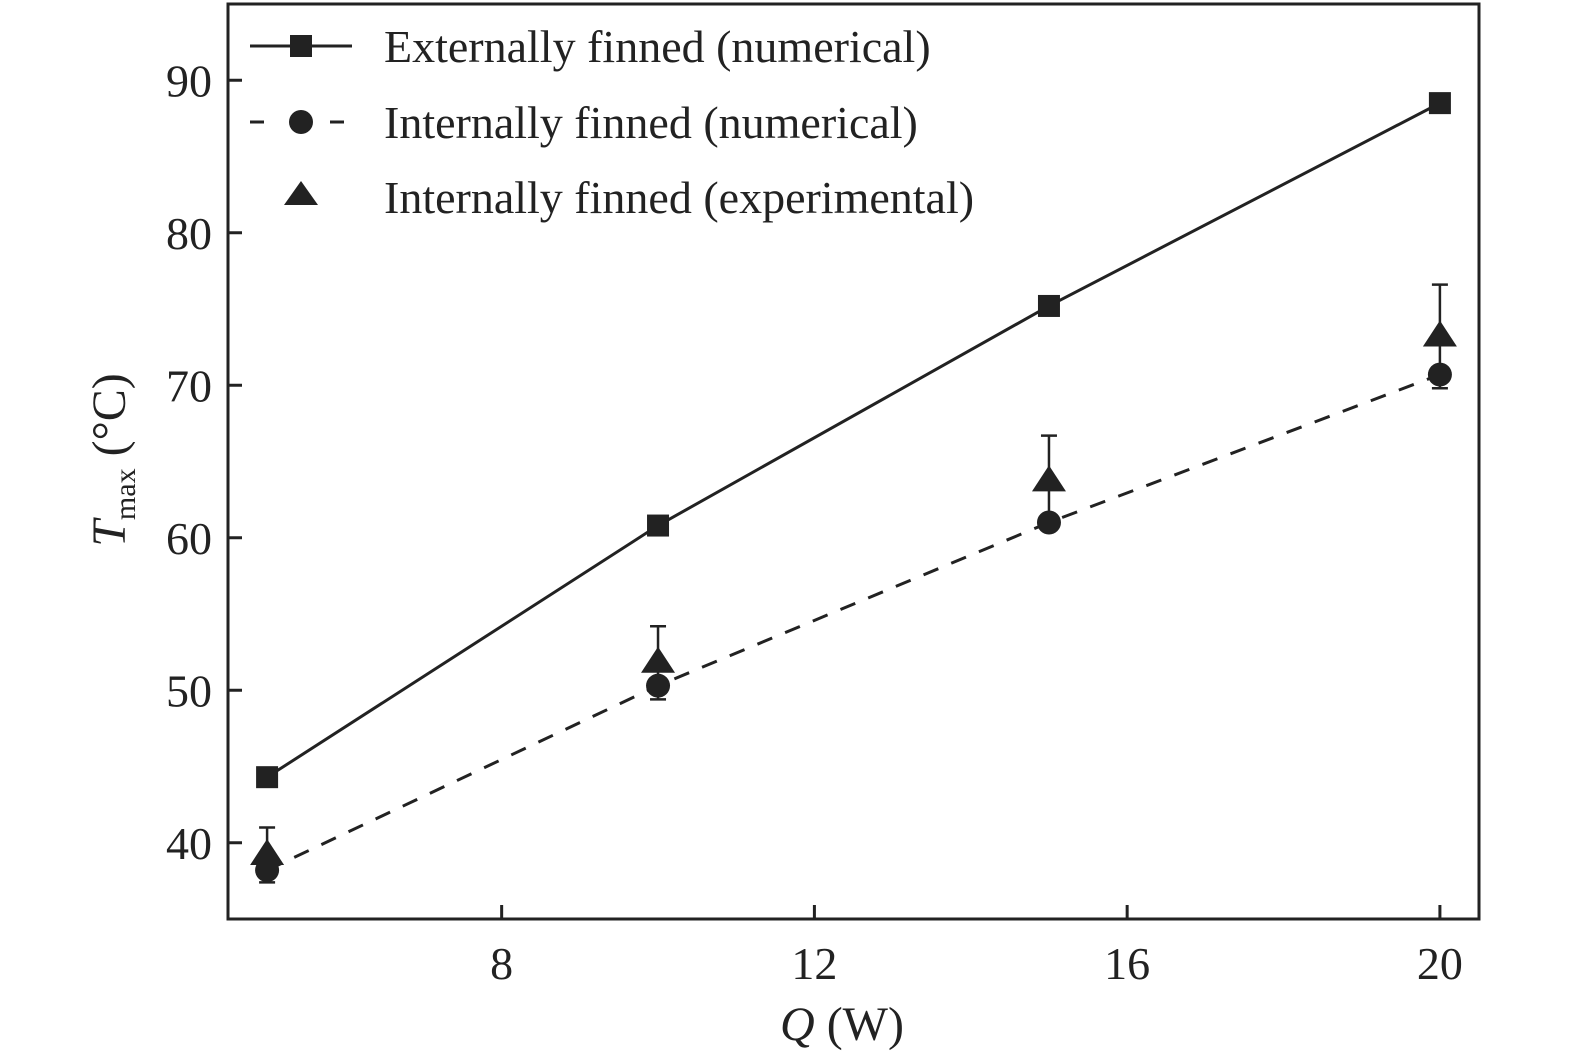  I want to click on x-axis-title: Q (W), so click(842, 1024).